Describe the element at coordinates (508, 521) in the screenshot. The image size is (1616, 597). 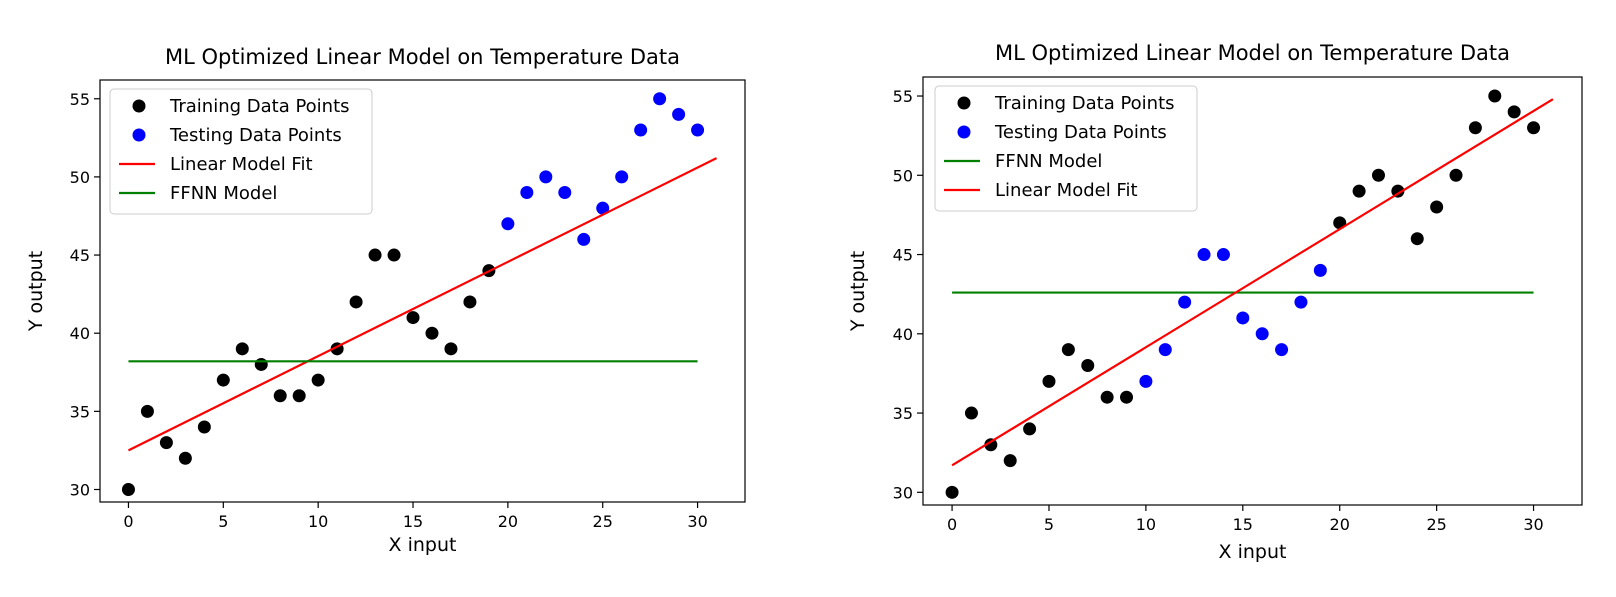
I see `x-tick-label: 20` at that location.